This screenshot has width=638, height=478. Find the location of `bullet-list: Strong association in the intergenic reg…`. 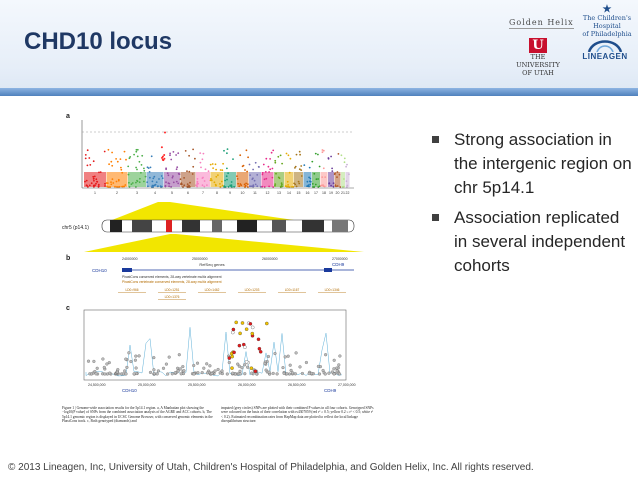

bullet-list: Strong association in the intergenic reg… is located at coordinates (532, 206).